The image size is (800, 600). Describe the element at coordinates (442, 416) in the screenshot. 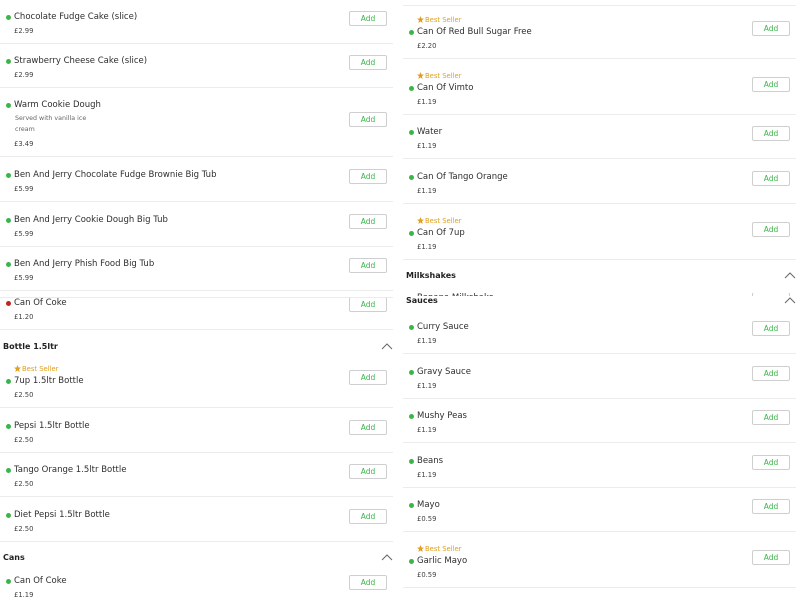

I see `item-name: Mushy Peas` at that location.